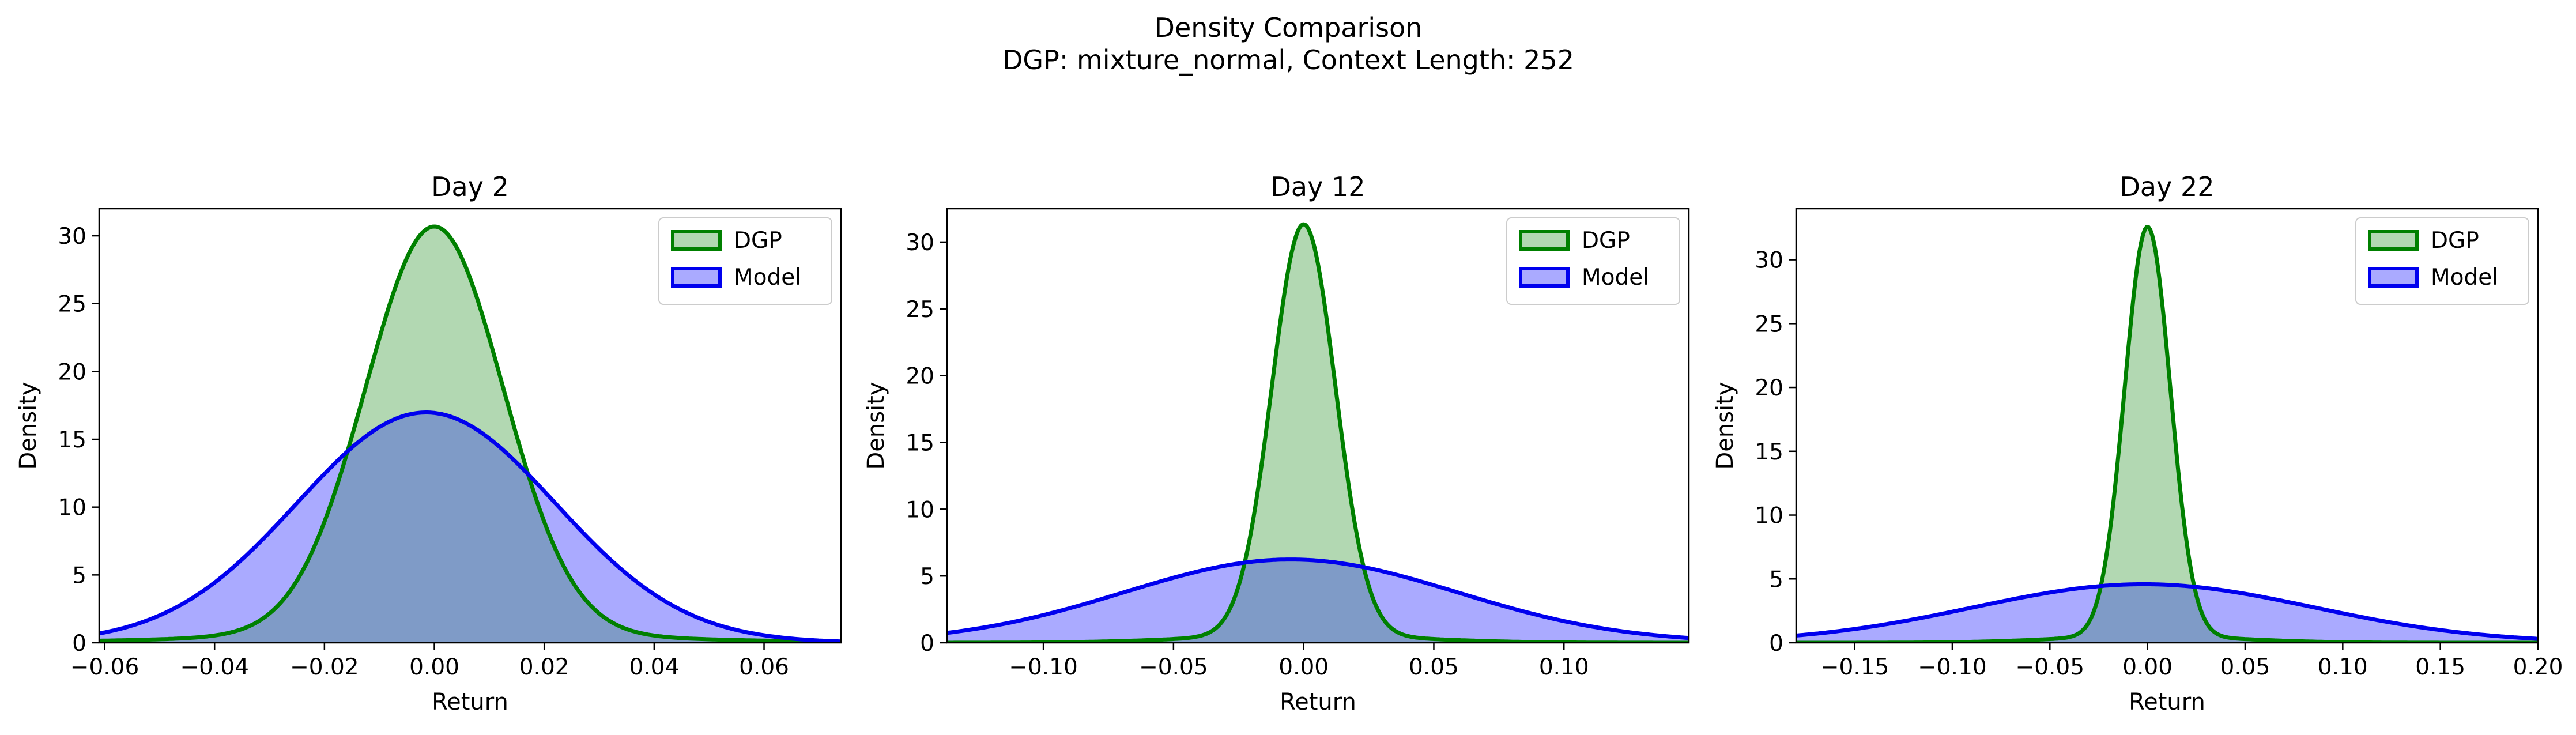  Describe the element at coordinates (2538, 667) in the screenshot. I see `day-22-xtick-label: 0.20` at that location.